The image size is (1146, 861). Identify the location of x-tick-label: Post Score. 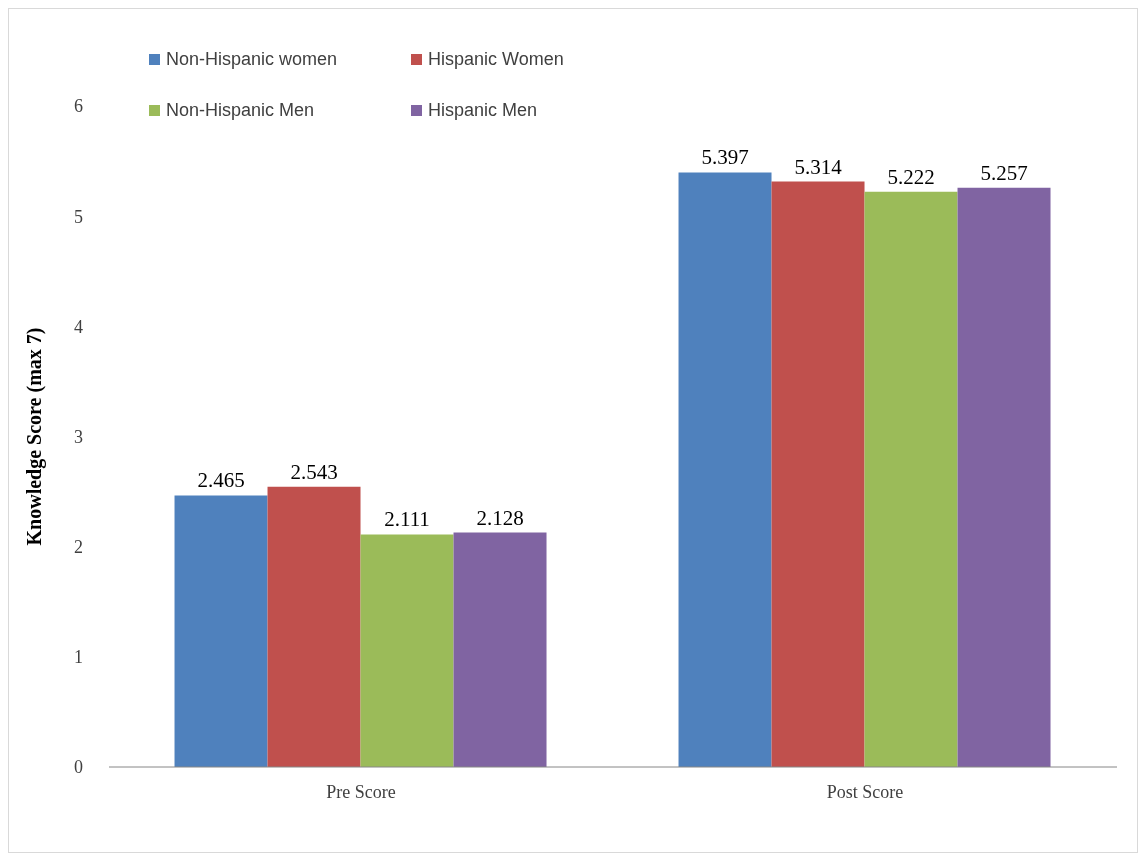
(865, 791).